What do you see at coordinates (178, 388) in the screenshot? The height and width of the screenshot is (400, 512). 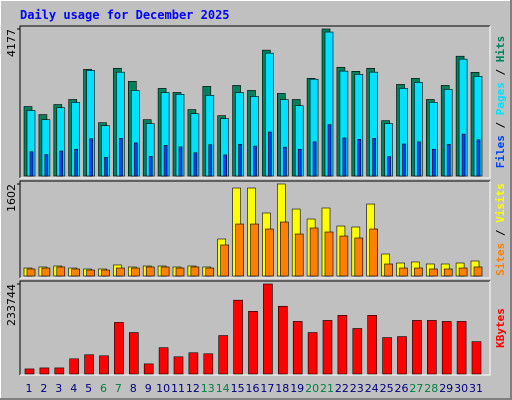 I see `x-tick-label: 11` at bounding box center [178, 388].